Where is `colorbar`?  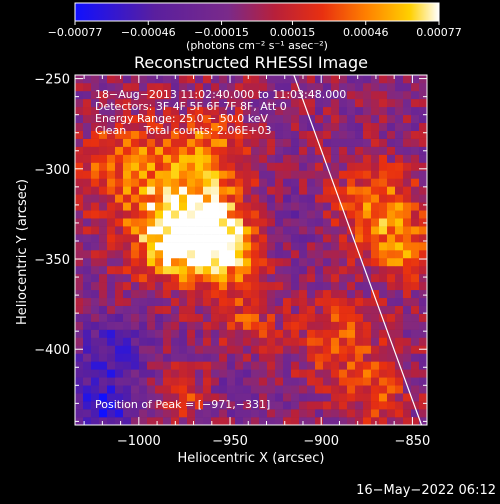 colorbar is located at coordinates (257, 12).